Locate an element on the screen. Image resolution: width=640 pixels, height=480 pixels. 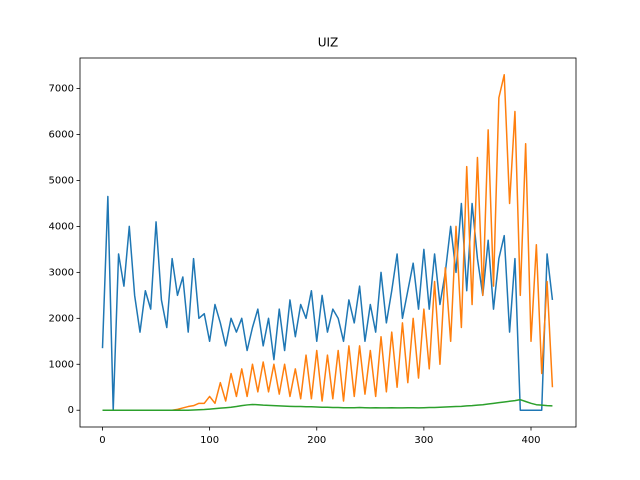
chart-title: UIZ is located at coordinates (328, 43).